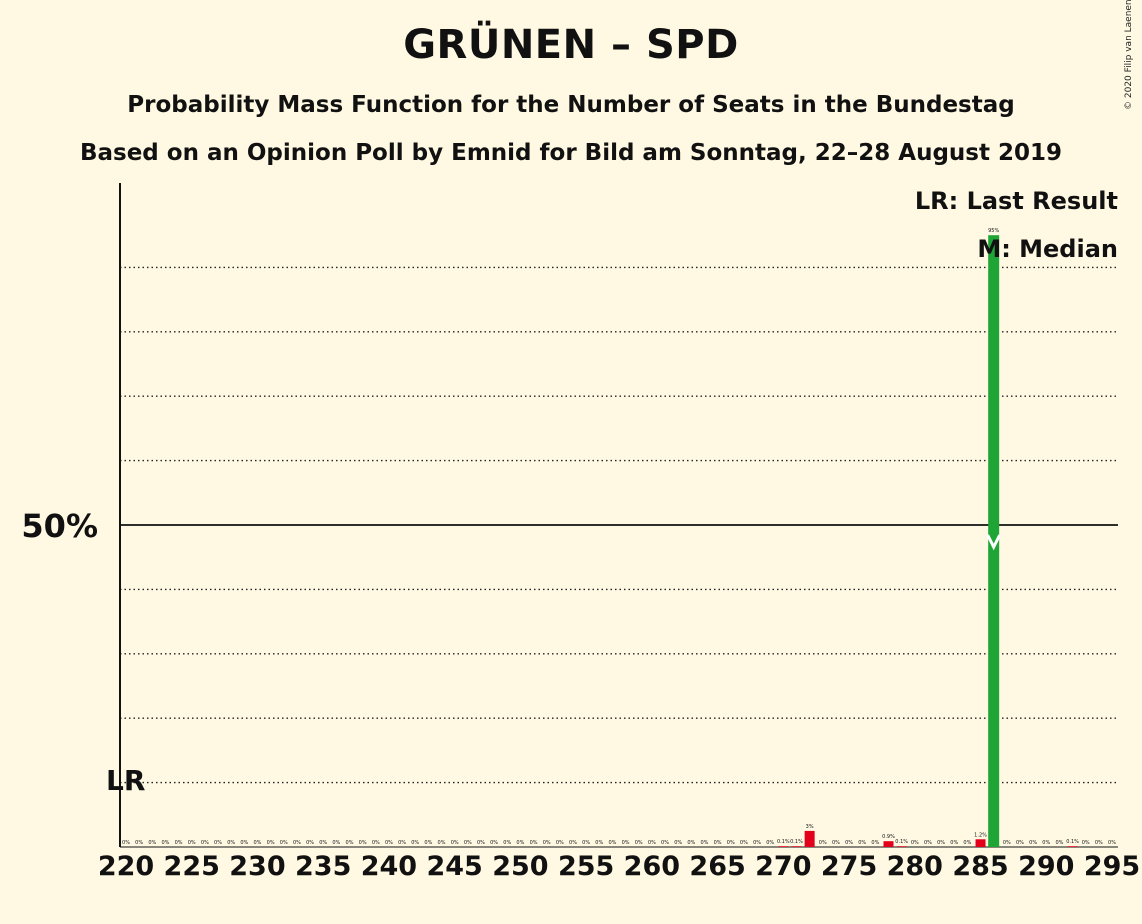 The width and height of the screenshot is (1142, 924). What do you see at coordinates (323, 866) in the screenshot?
I see `x-tick-label-235: 235` at bounding box center [323, 866].